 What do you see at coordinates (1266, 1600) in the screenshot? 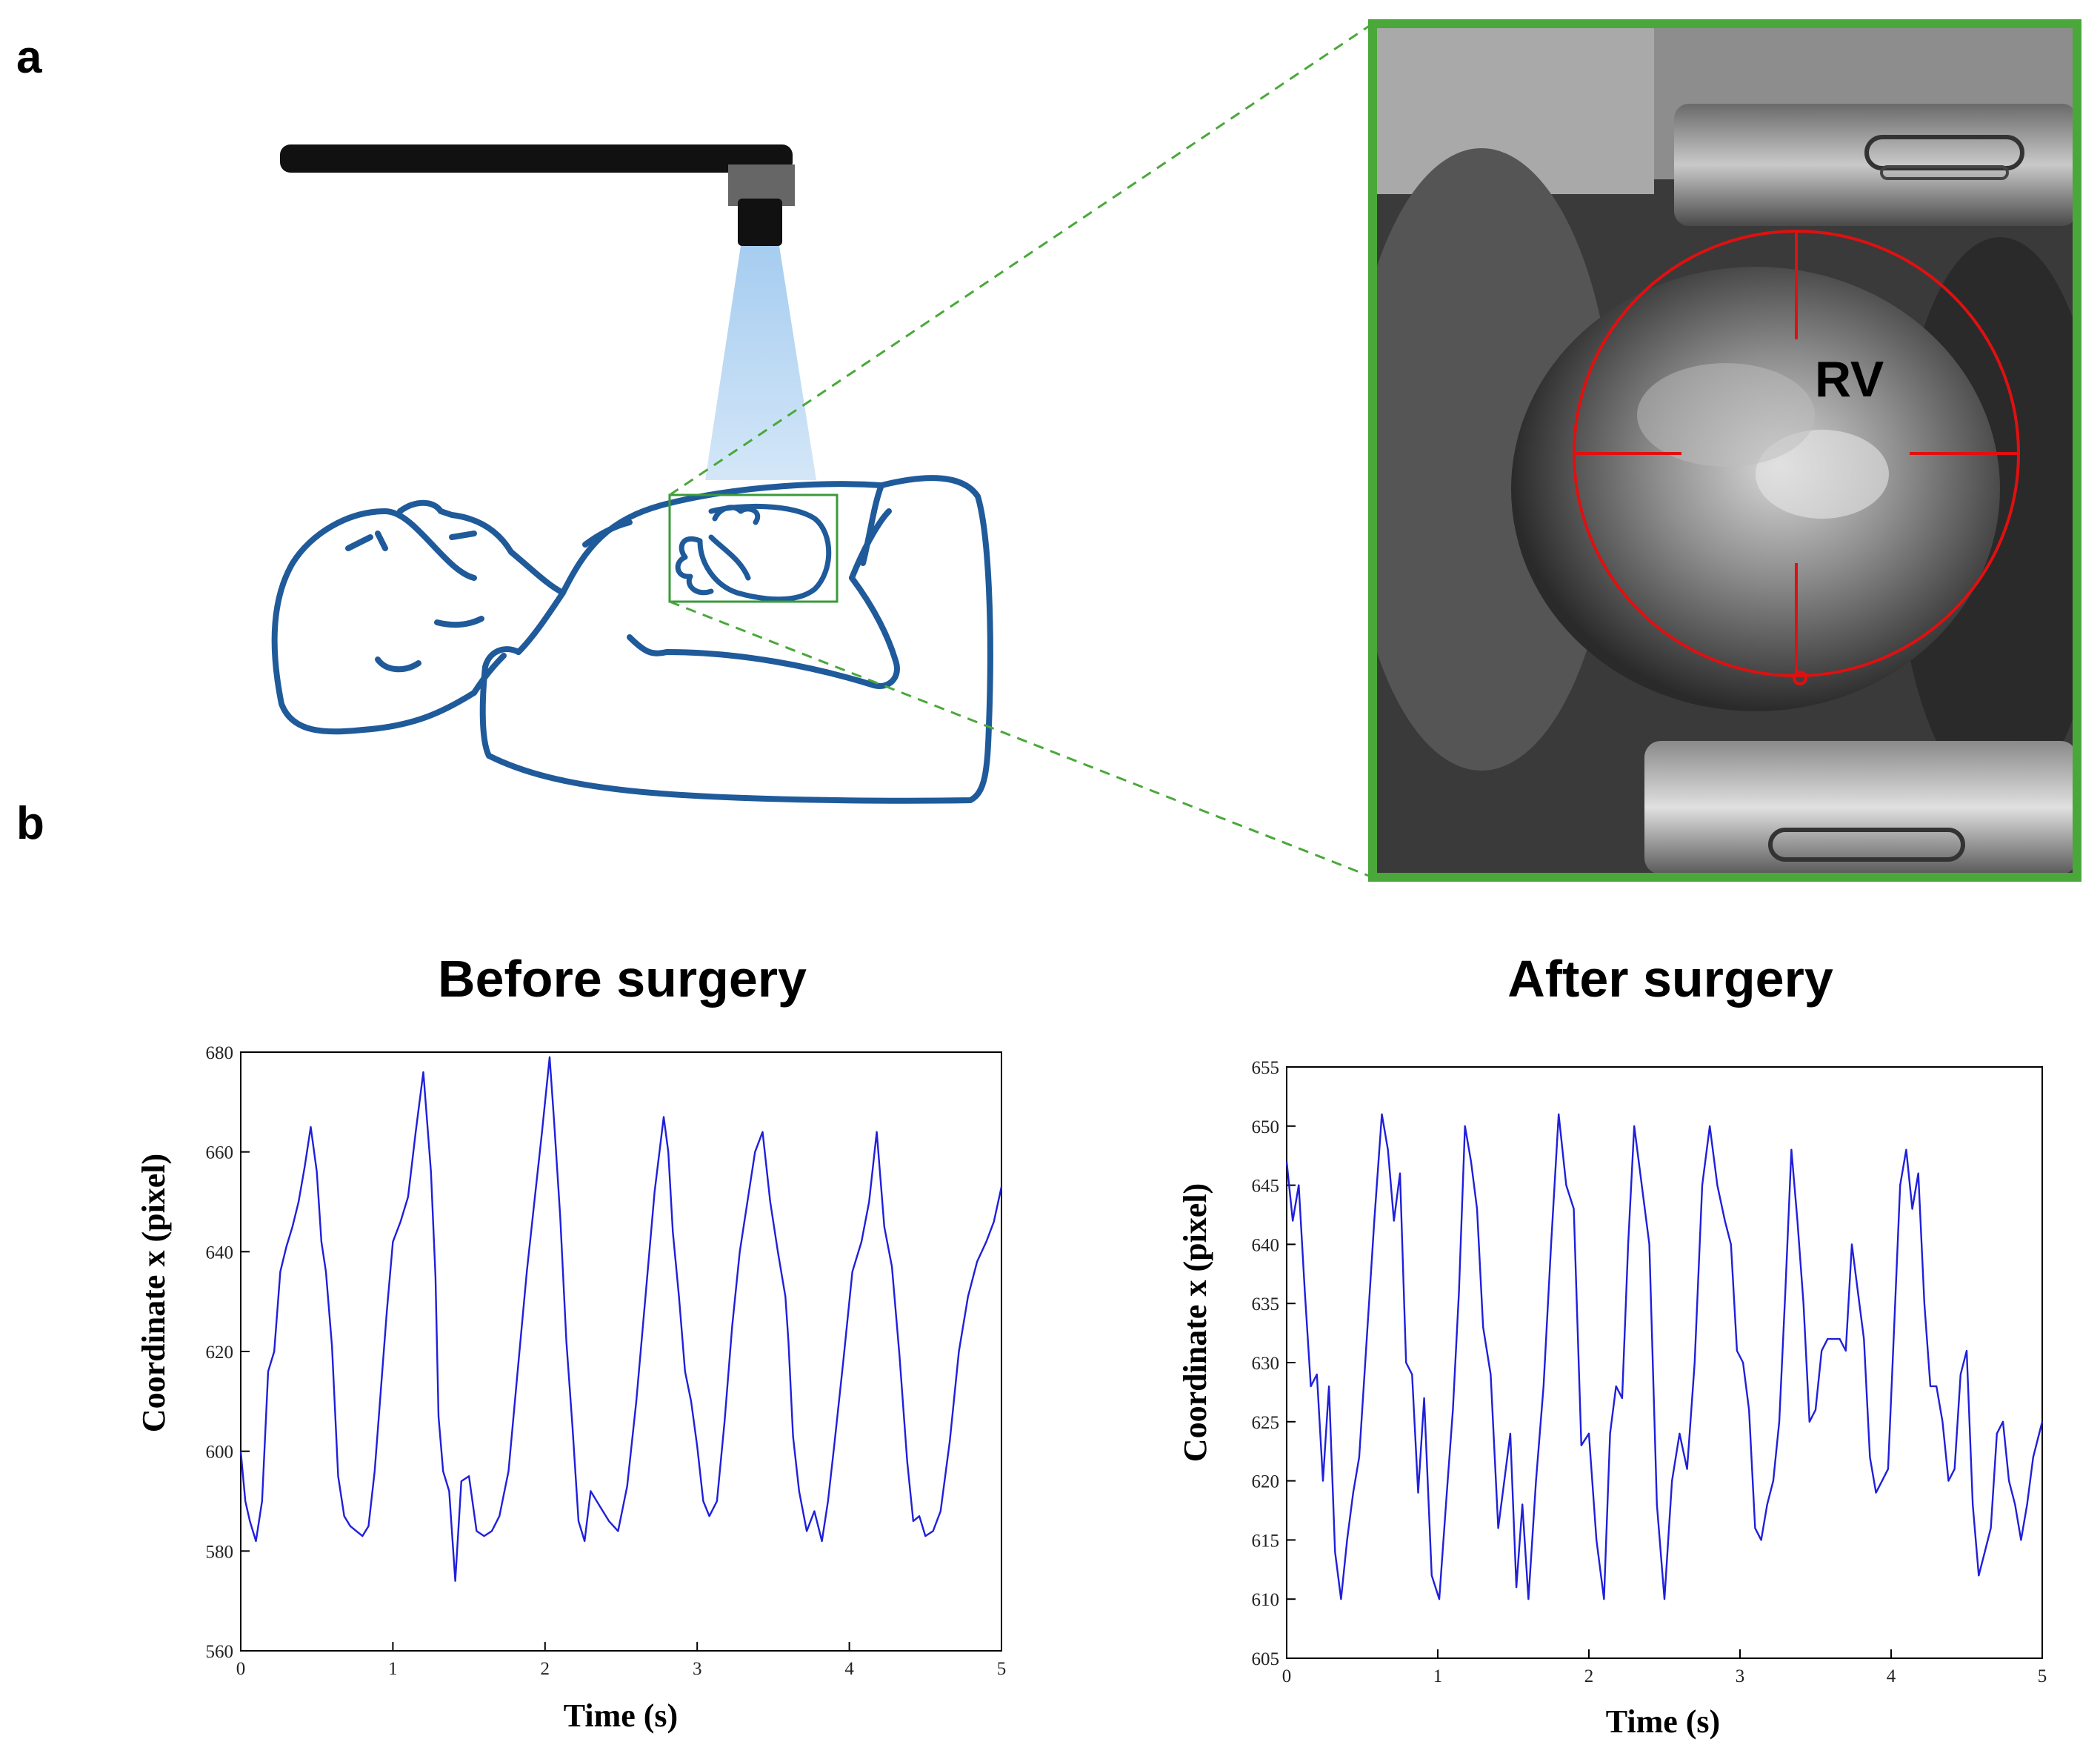
I see `y-tick-label: 610` at bounding box center [1266, 1600].